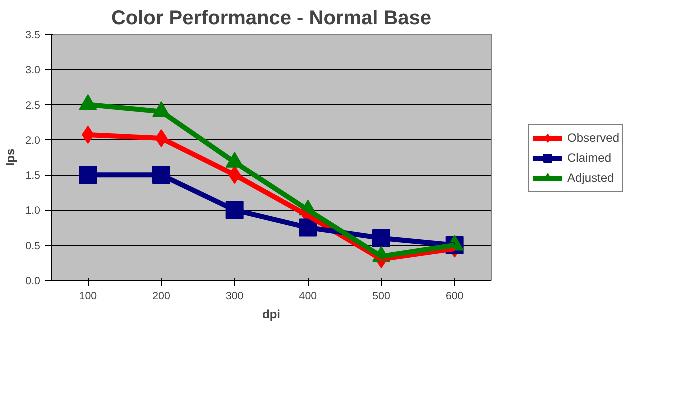  Describe the element at coordinates (455, 296) in the screenshot. I see `x-tick-label: 600` at that location.